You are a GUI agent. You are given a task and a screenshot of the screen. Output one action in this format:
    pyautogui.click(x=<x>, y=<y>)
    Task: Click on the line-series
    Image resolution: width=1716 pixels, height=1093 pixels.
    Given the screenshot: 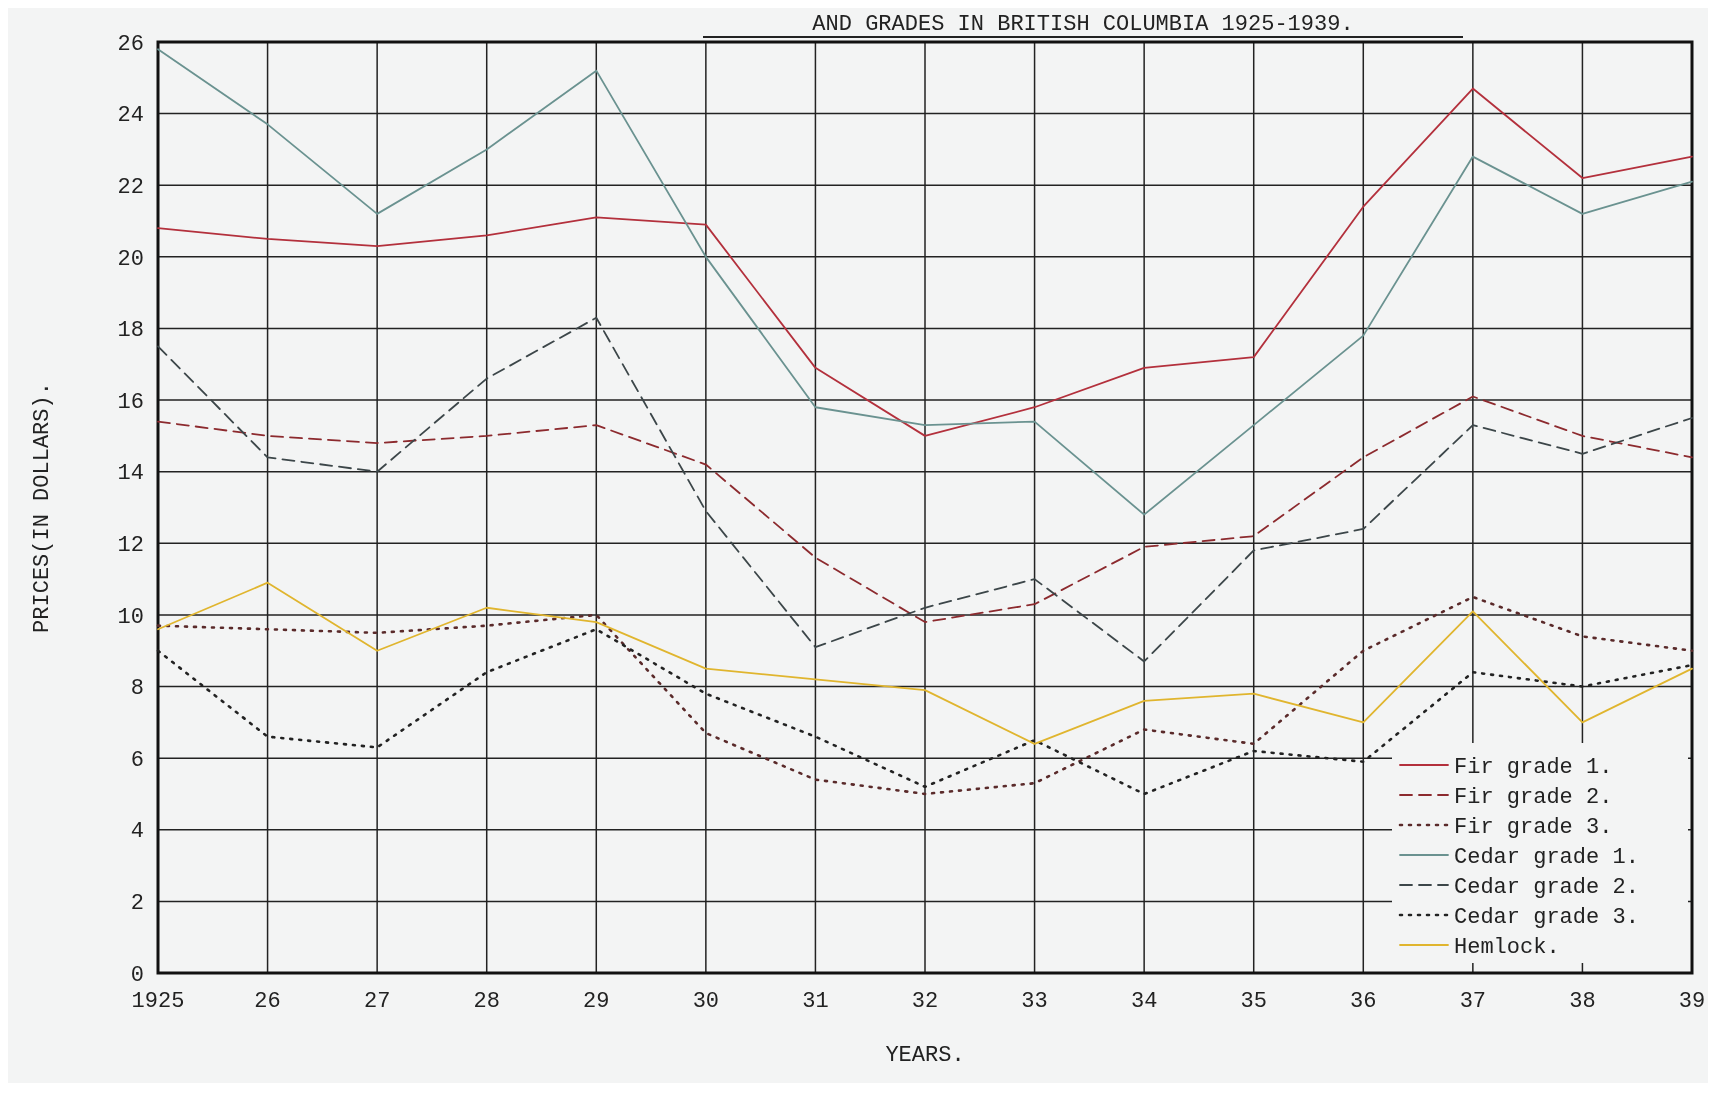 What is the action you would take?
    pyautogui.click(x=925, y=663)
    